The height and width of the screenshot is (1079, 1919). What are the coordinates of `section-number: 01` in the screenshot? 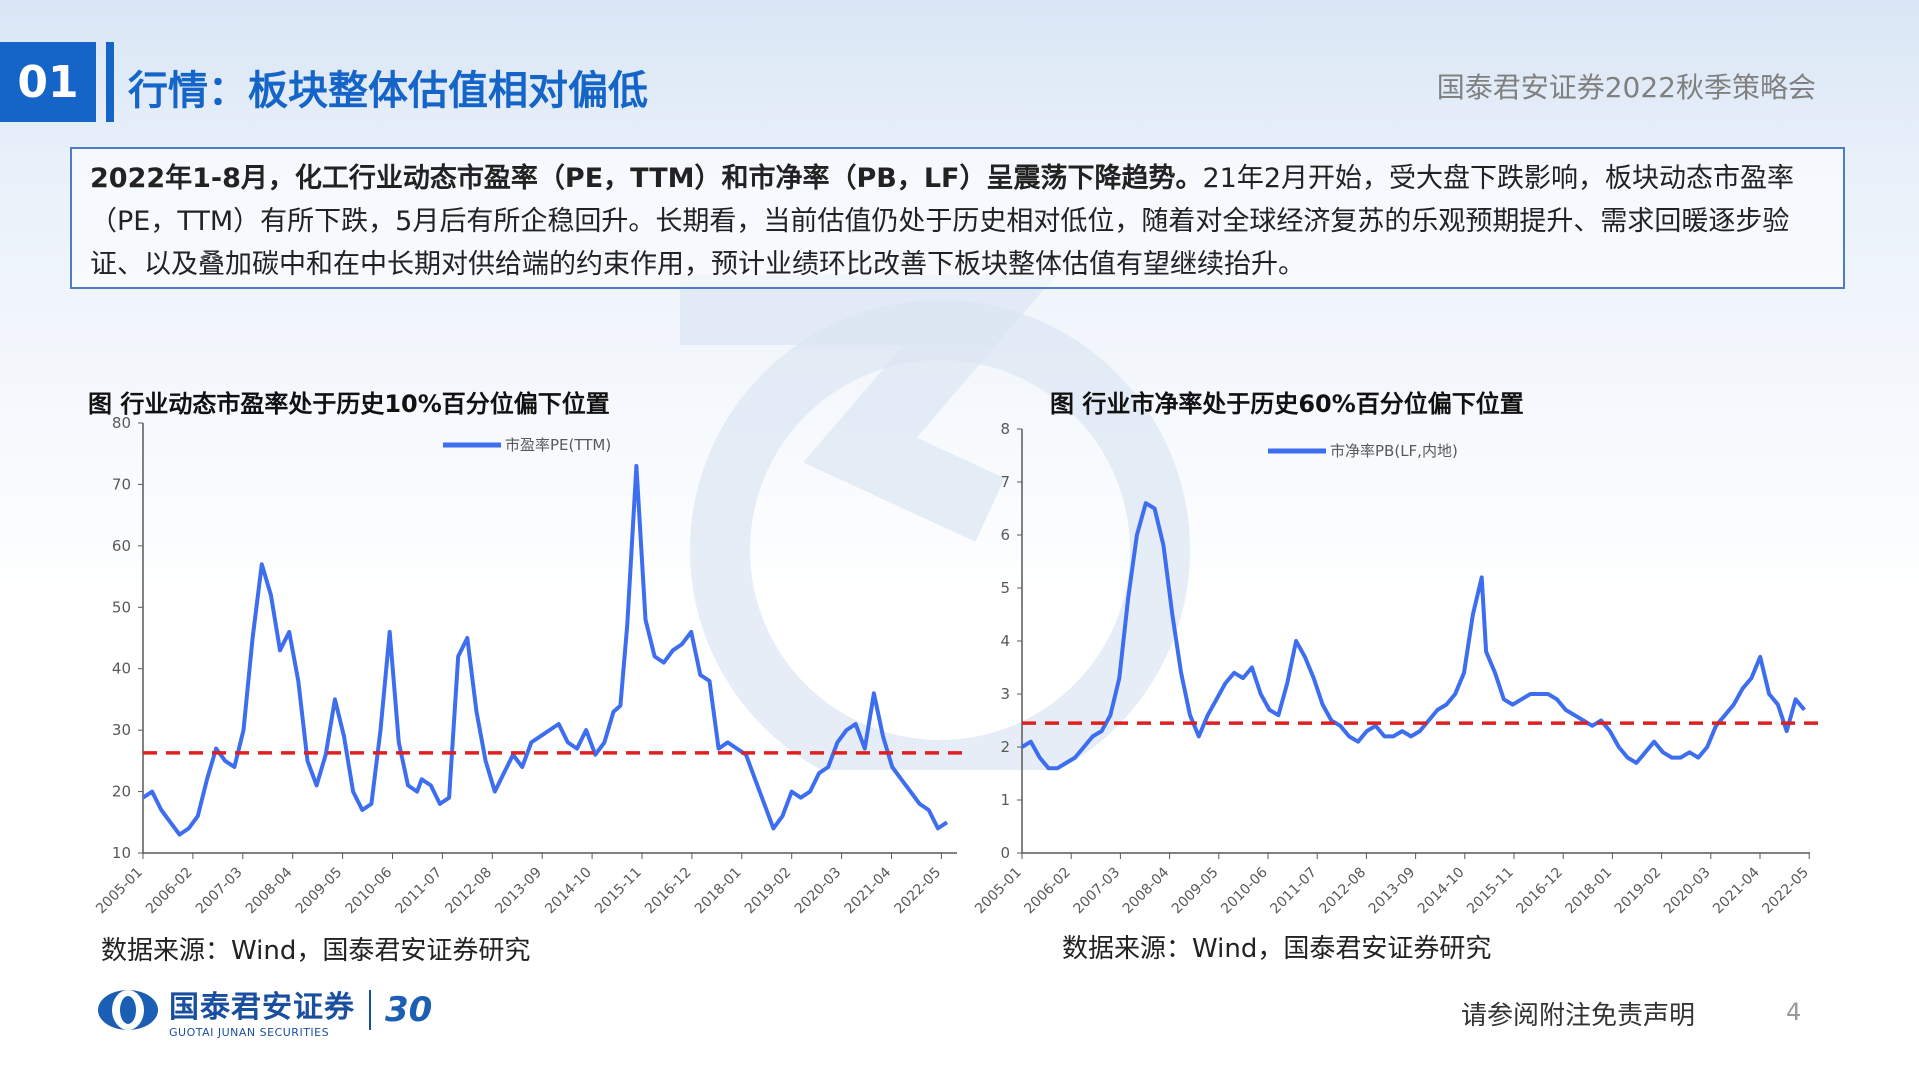 It's located at (48, 82).